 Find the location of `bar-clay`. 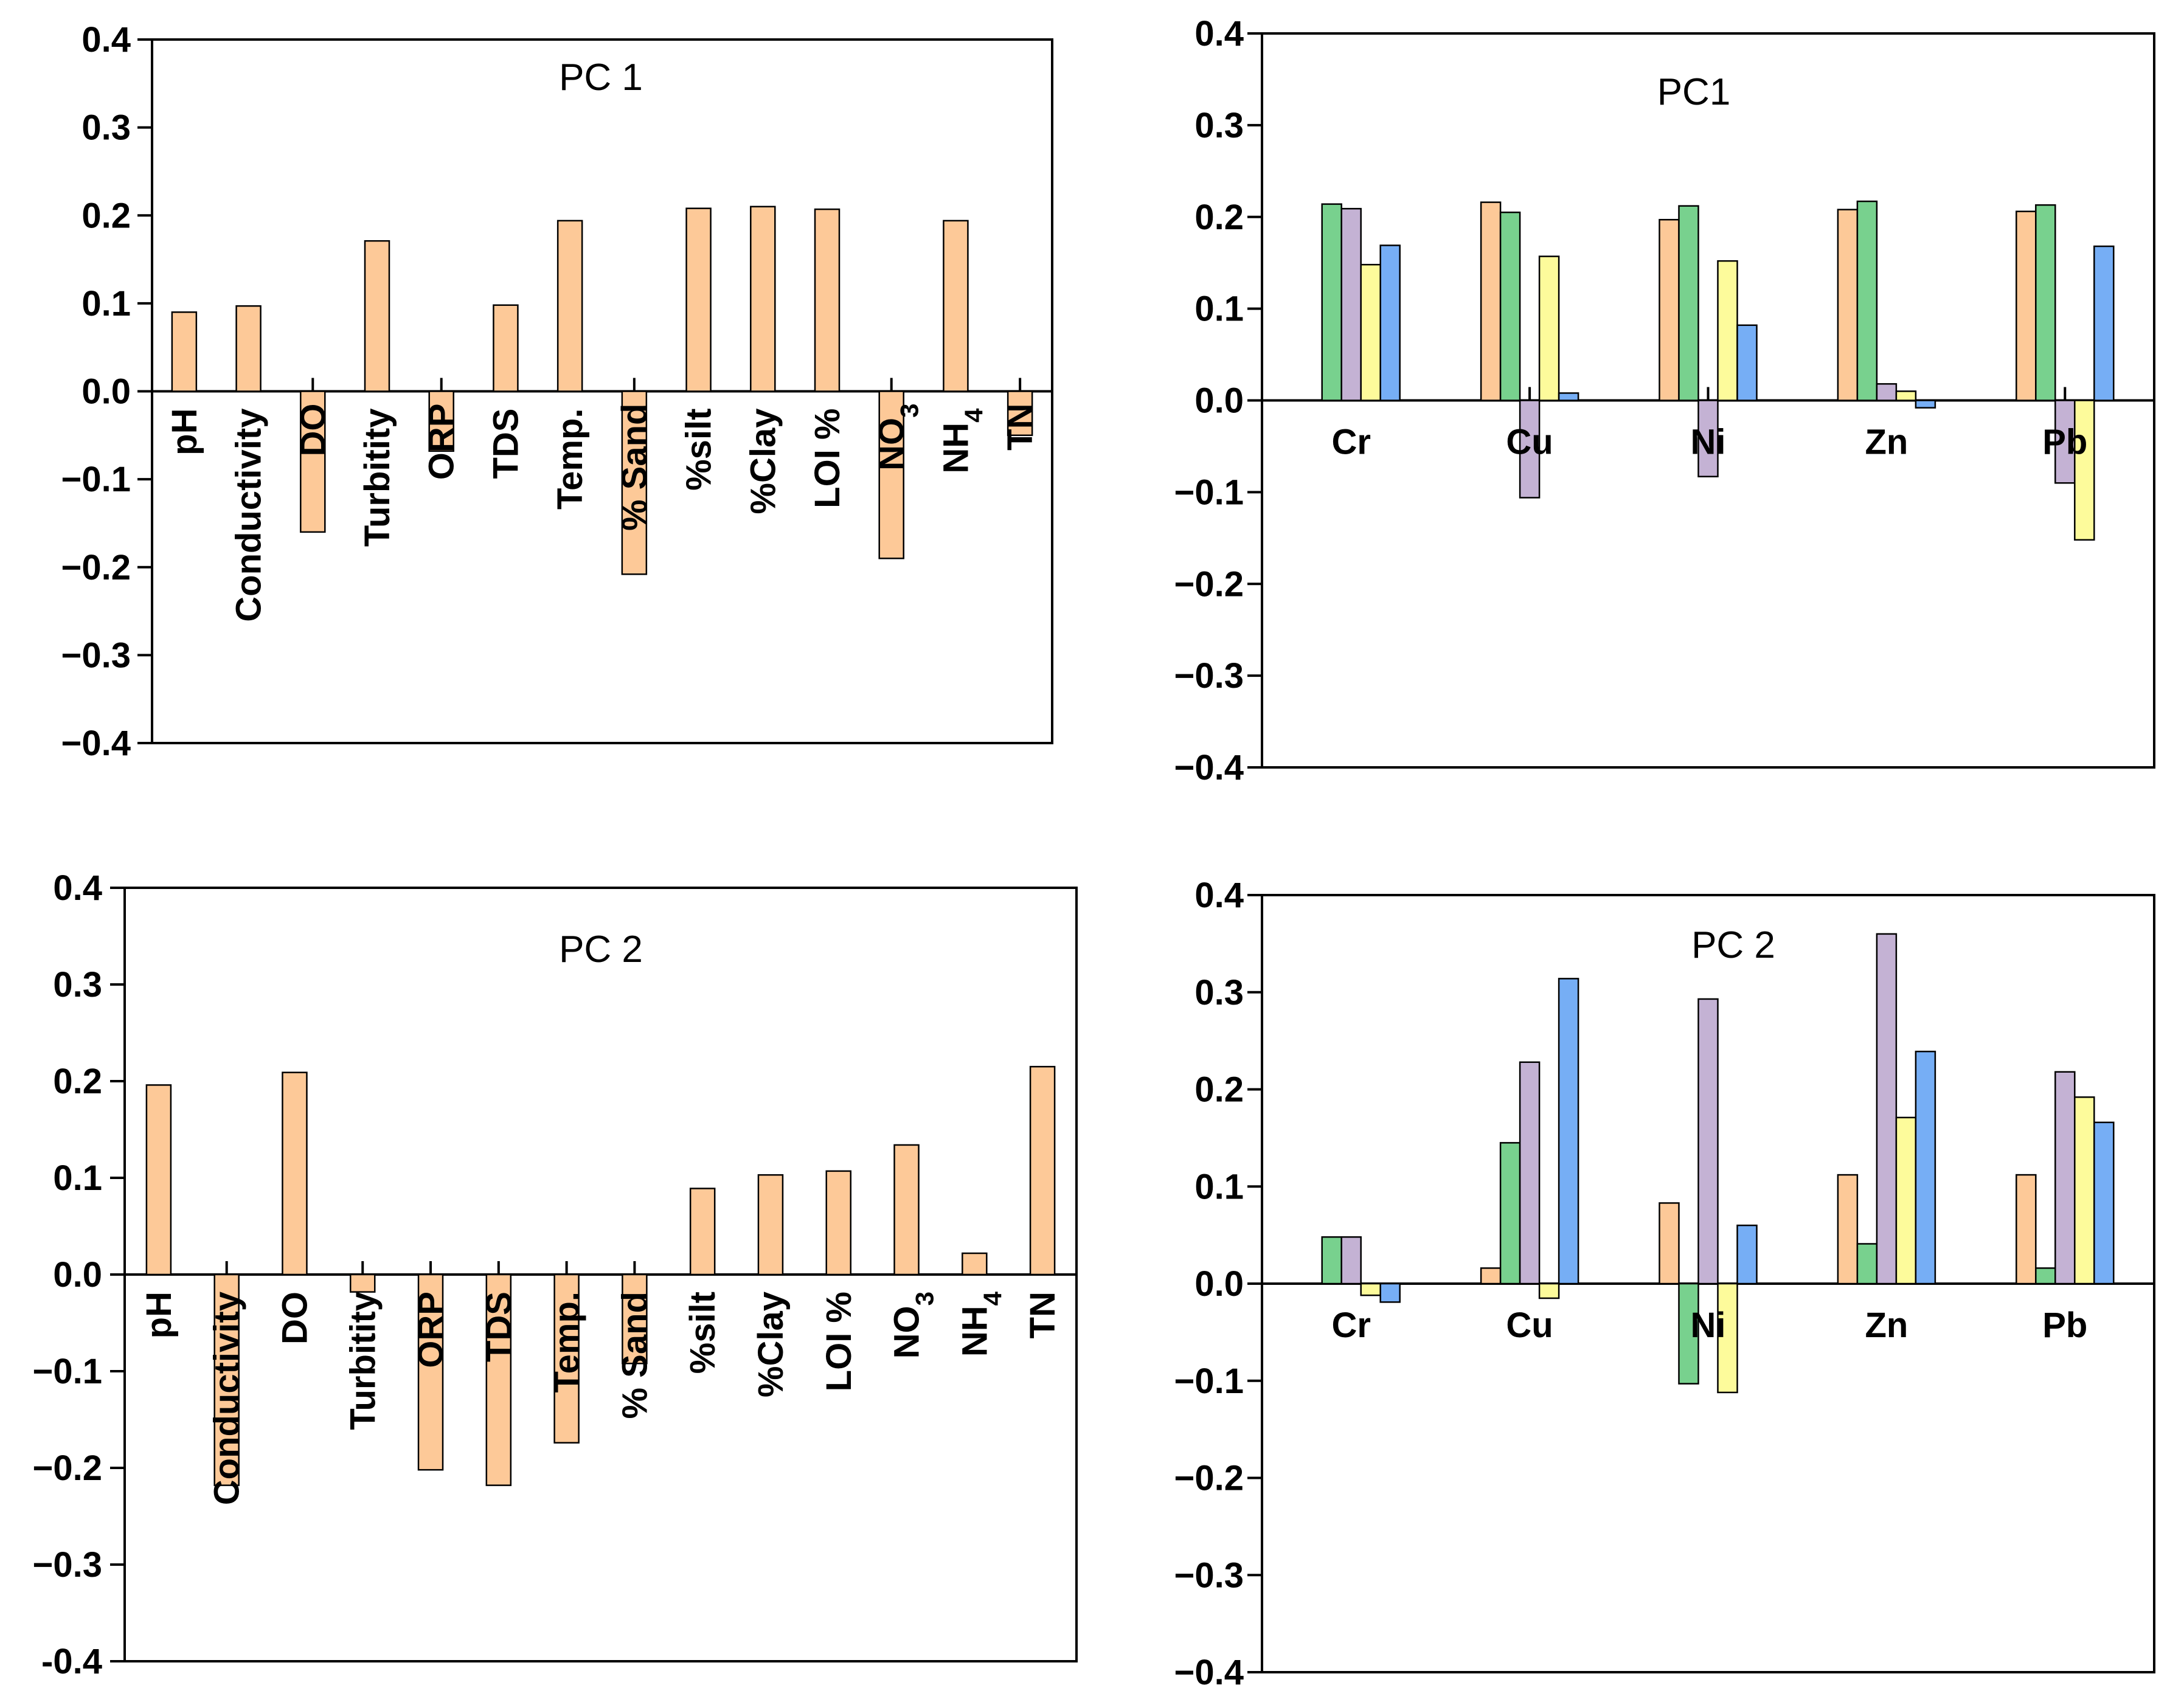

bar-clay is located at coordinates (763, 299).